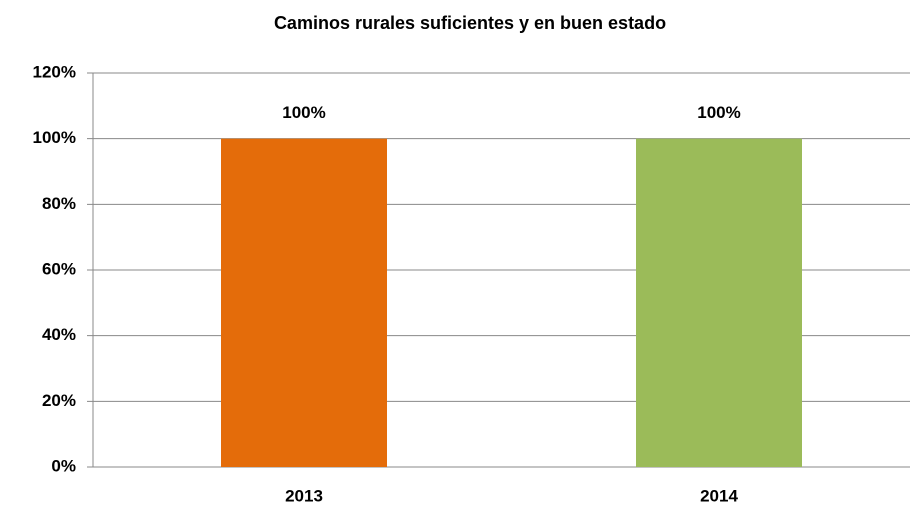  What do you see at coordinates (54, 137) in the screenshot?
I see `y-tick-label: 100%` at bounding box center [54, 137].